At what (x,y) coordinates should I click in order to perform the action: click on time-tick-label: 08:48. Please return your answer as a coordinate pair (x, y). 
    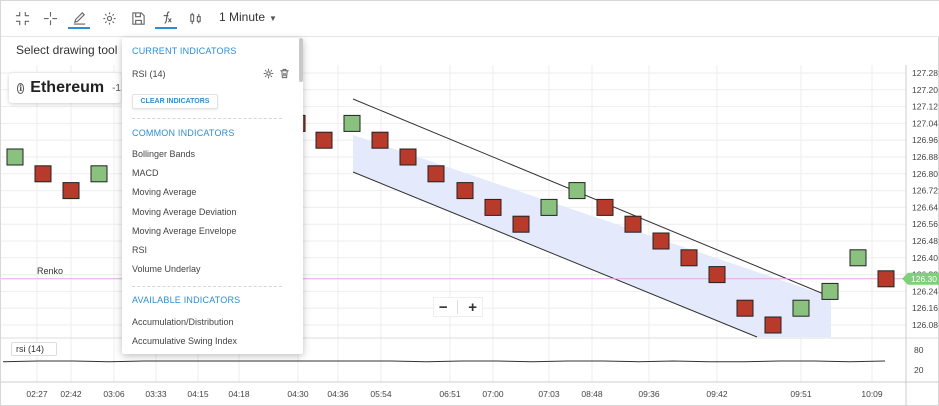
    Looking at the image, I should click on (592, 394).